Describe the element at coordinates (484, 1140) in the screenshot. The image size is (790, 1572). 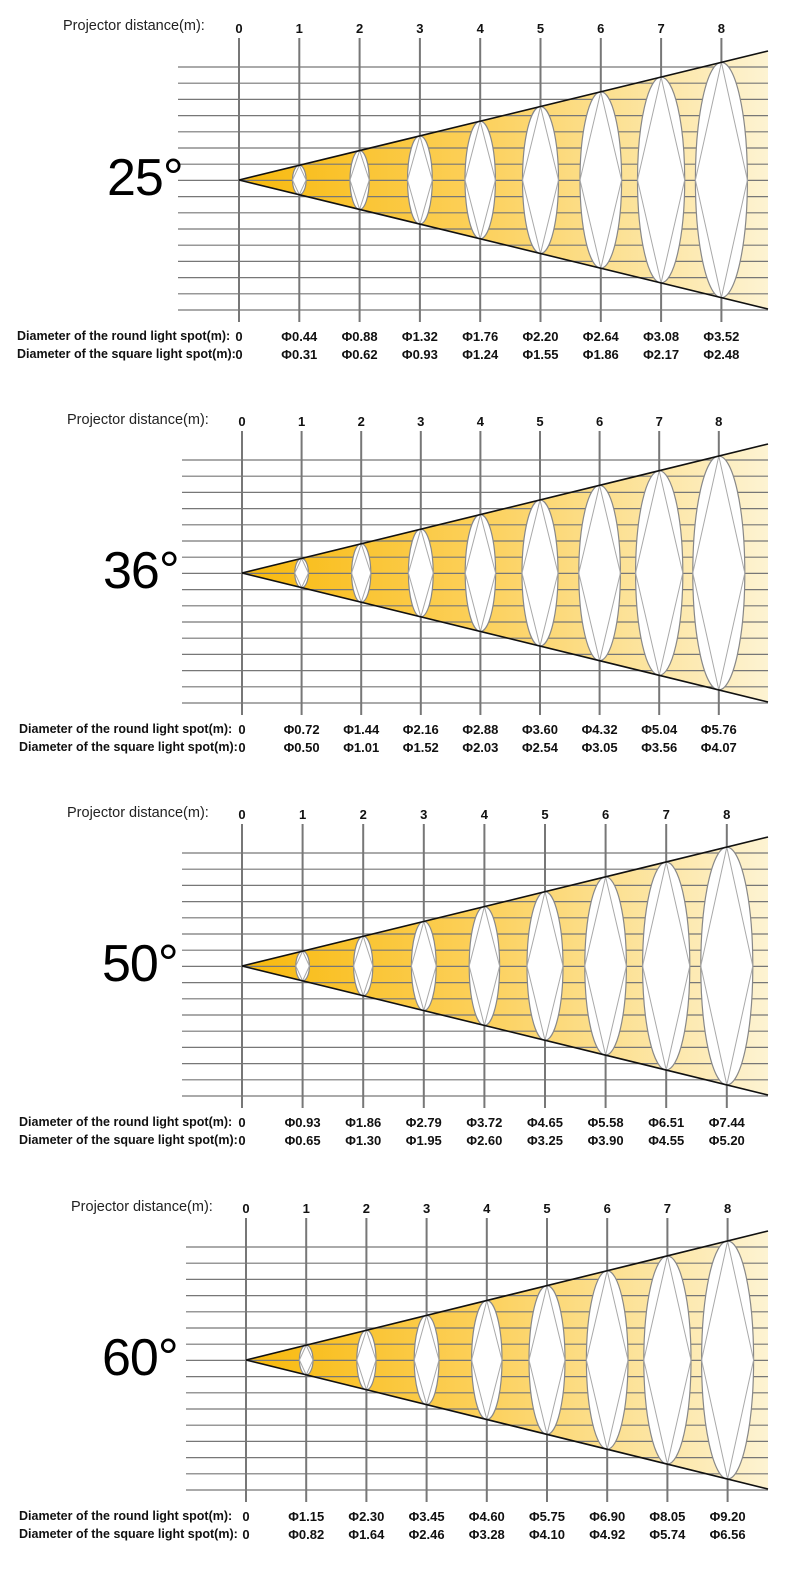
I see `square-diameter-value: Φ2.60` at that location.